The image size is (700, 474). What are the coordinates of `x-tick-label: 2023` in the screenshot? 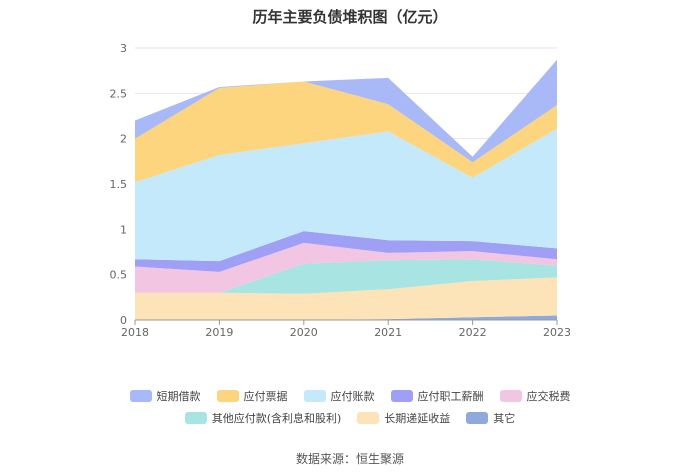 It's located at (557, 332).